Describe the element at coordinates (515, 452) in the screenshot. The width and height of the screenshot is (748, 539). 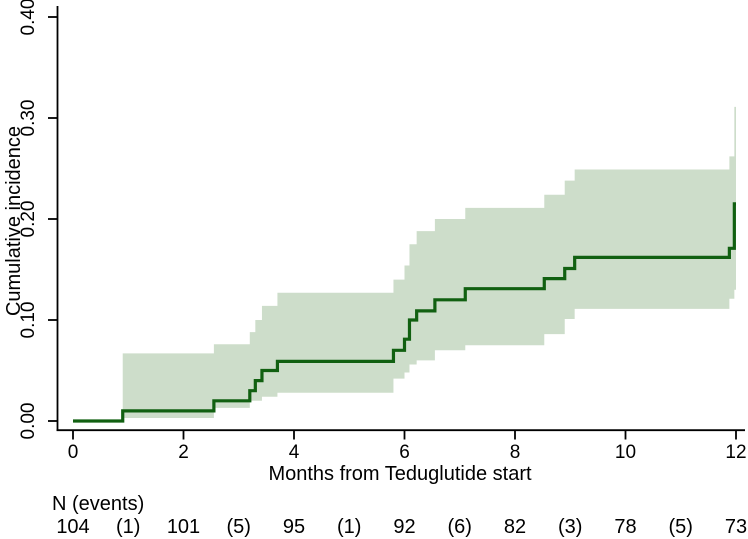
I see `x-tick-label: 8` at that location.